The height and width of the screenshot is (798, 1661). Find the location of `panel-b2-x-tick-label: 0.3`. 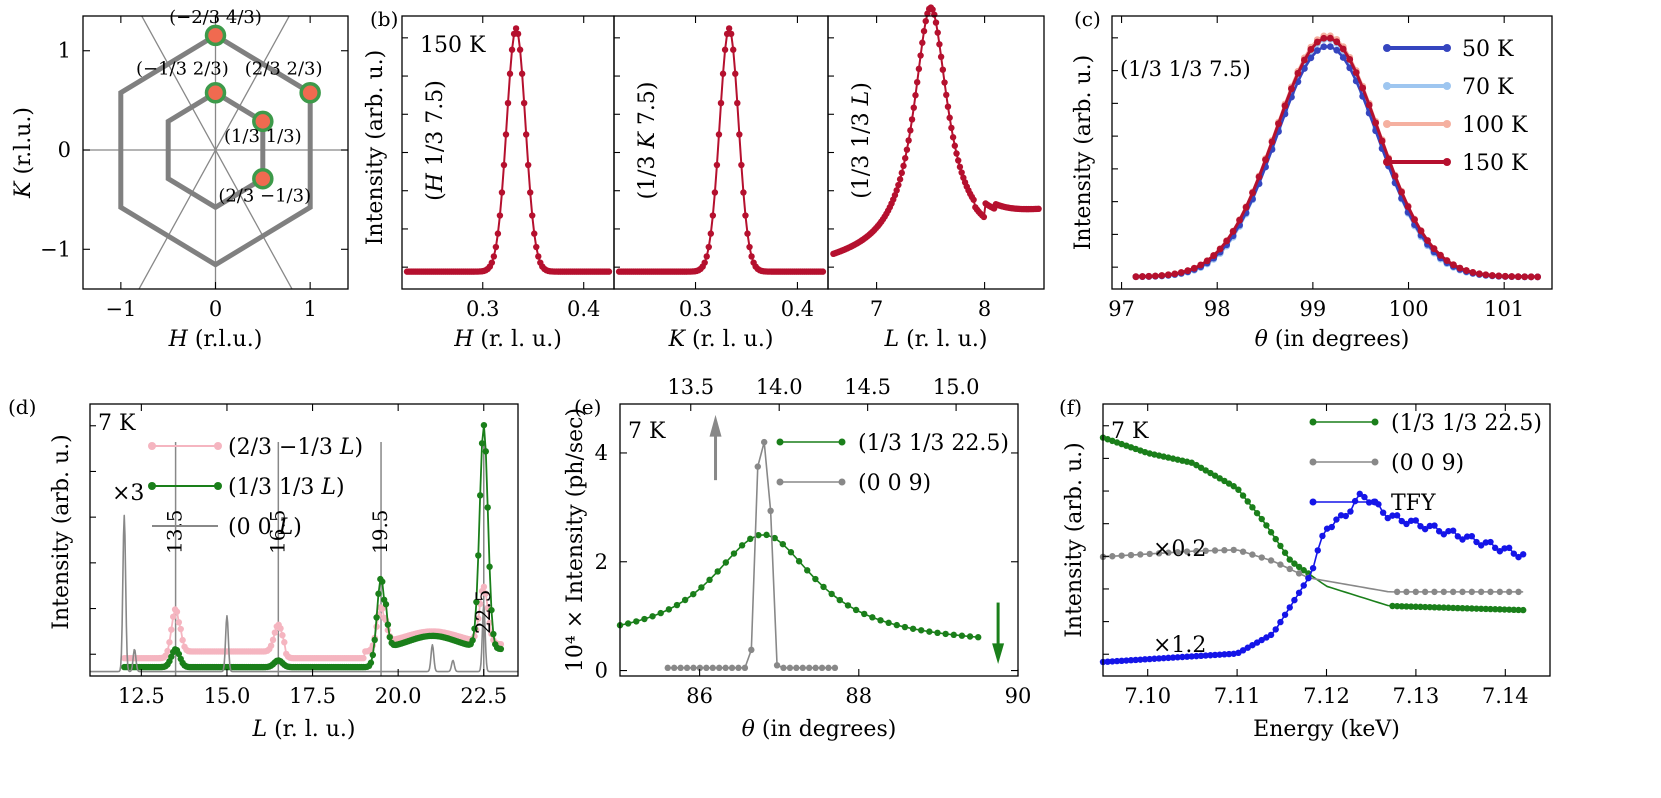

panel-b2-x-tick-label: 0.3 is located at coordinates (695, 309).